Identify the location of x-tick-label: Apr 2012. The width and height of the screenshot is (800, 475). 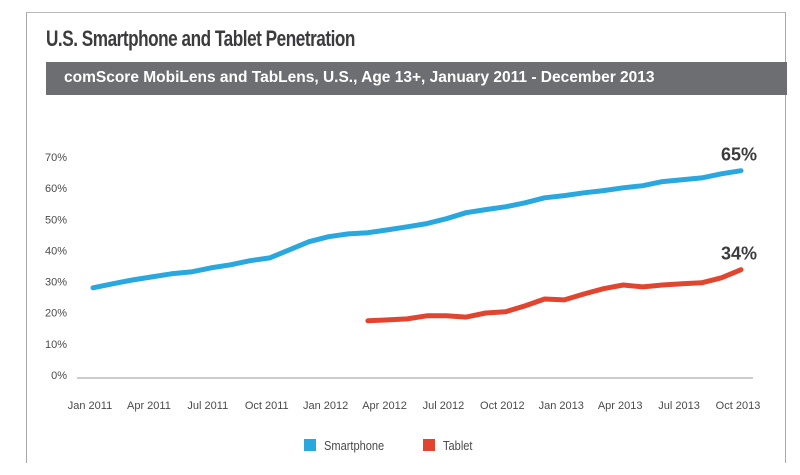
(384, 406).